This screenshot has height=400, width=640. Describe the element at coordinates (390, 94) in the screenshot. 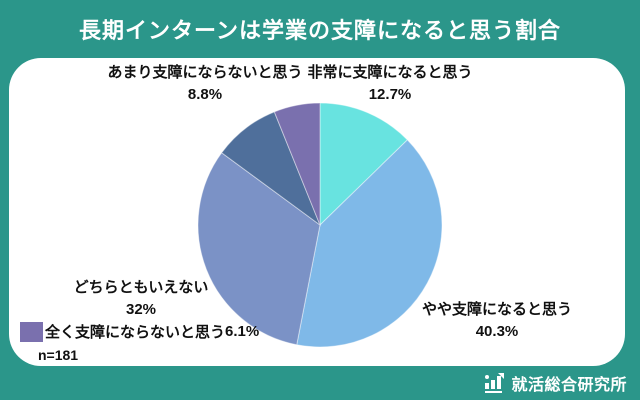

I see `slice-label-pct: 12.7%` at that location.